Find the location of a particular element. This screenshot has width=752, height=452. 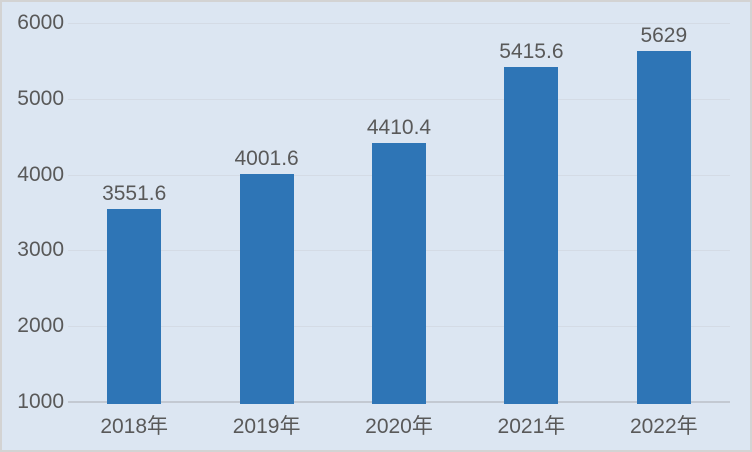

data-label-2019年: 4001.6 is located at coordinates (266, 159).